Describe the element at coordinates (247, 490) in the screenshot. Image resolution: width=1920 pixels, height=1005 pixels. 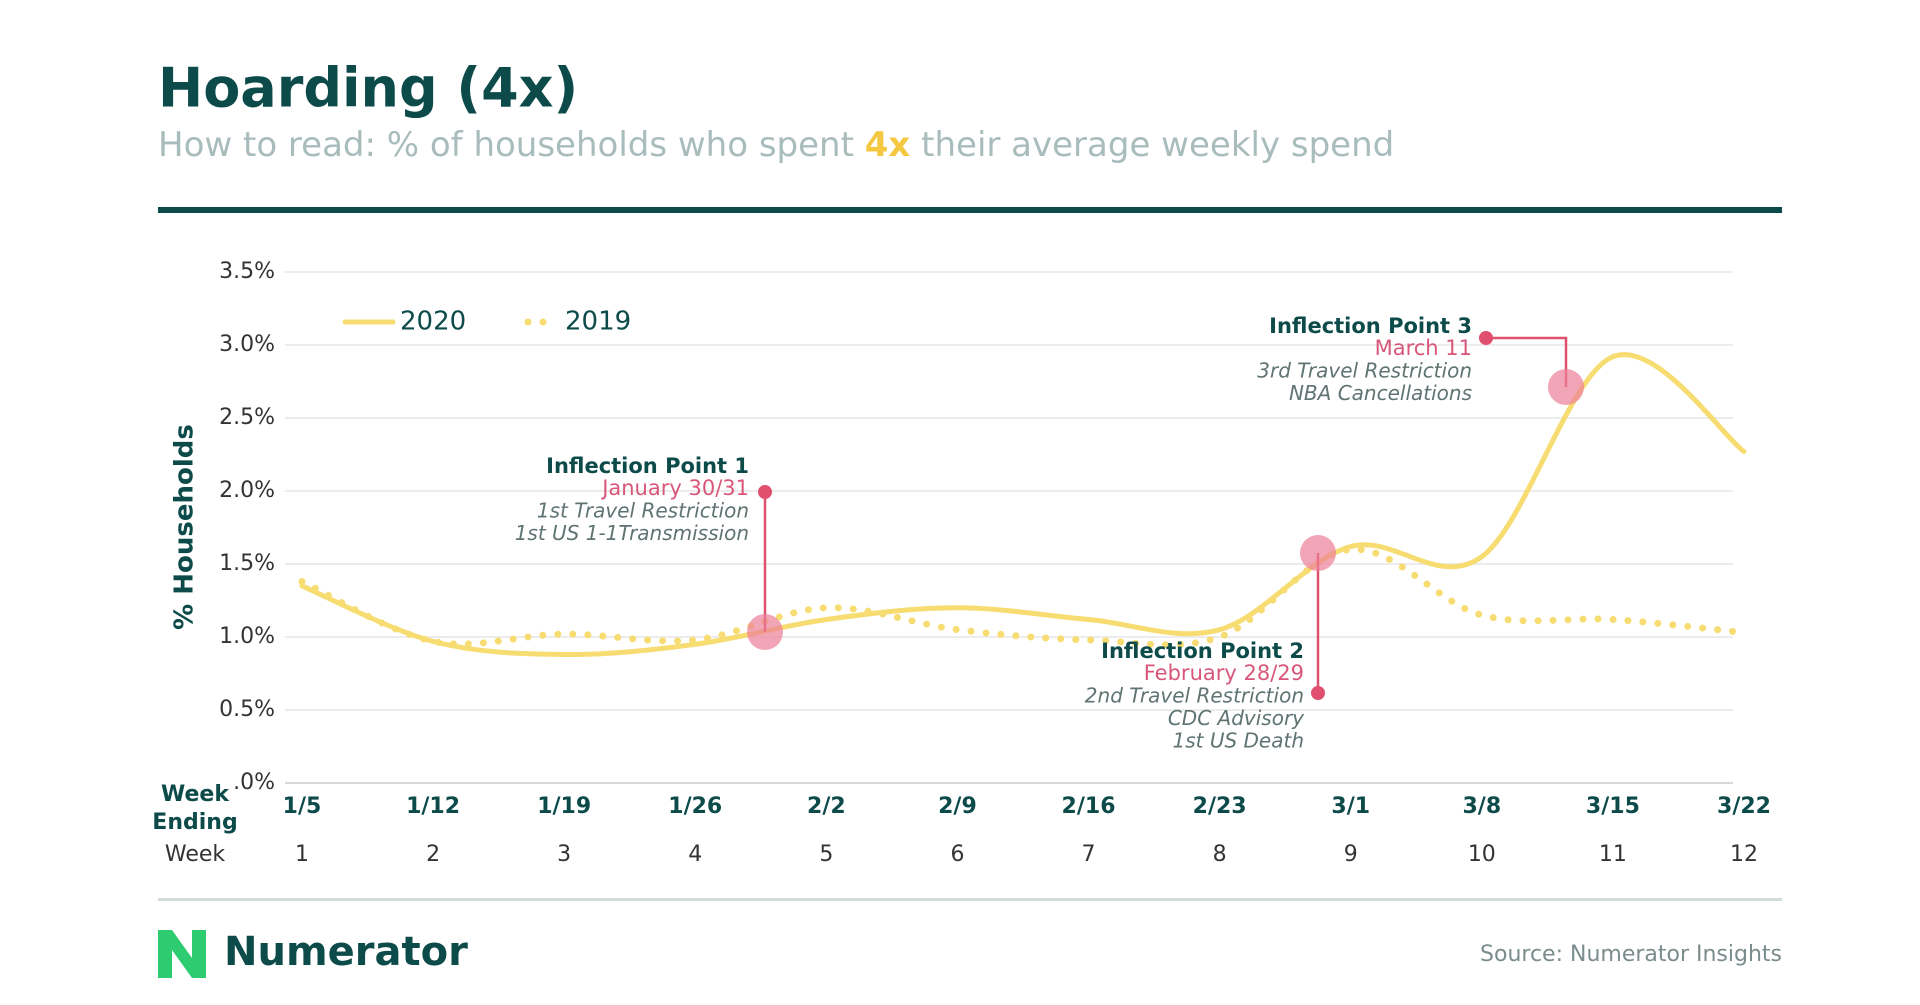
I see `y-tick-label: 2.0%` at that location.